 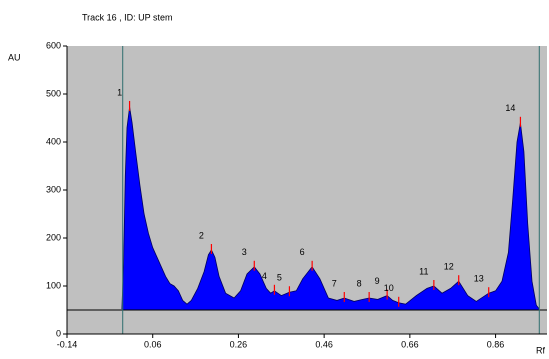 What do you see at coordinates (14, 57) in the screenshot?
I see `y-axis-label: AU` at bounding box center [14, 57].